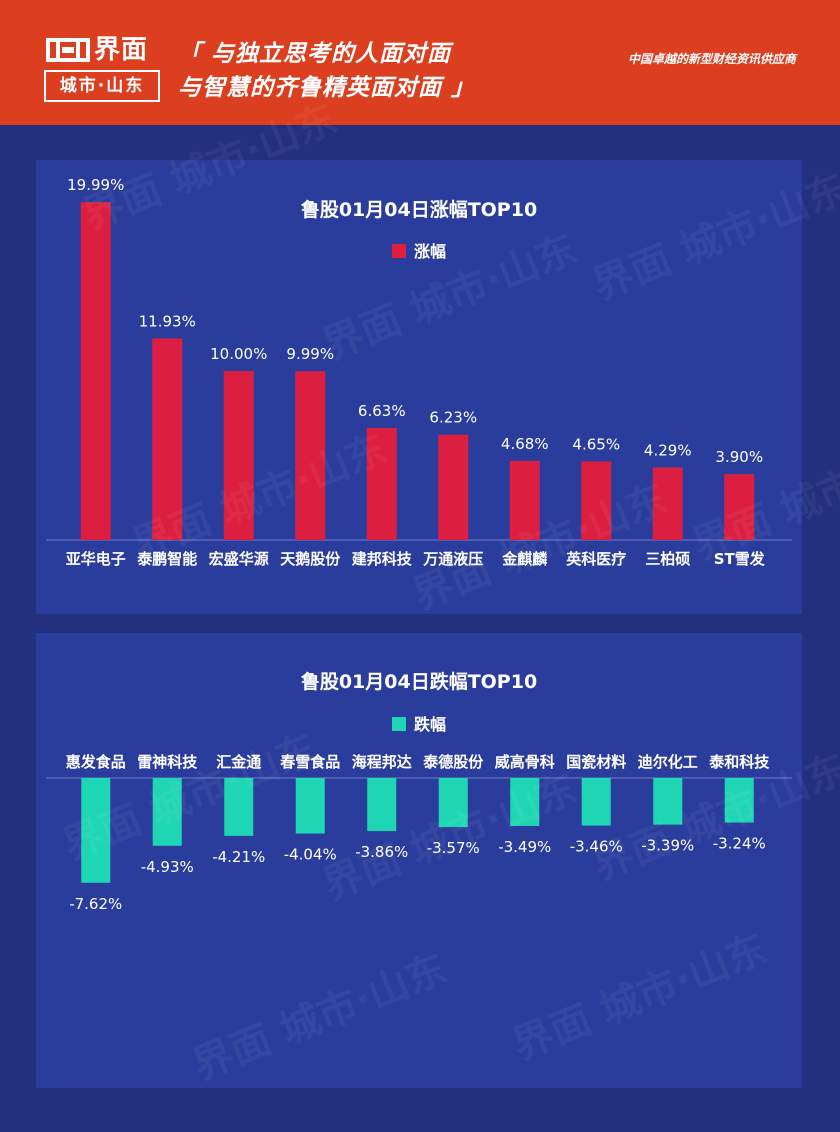 The image size is (840, 1132). I want to click on fall-category-label: 国瓷材料, so click(596, 762).